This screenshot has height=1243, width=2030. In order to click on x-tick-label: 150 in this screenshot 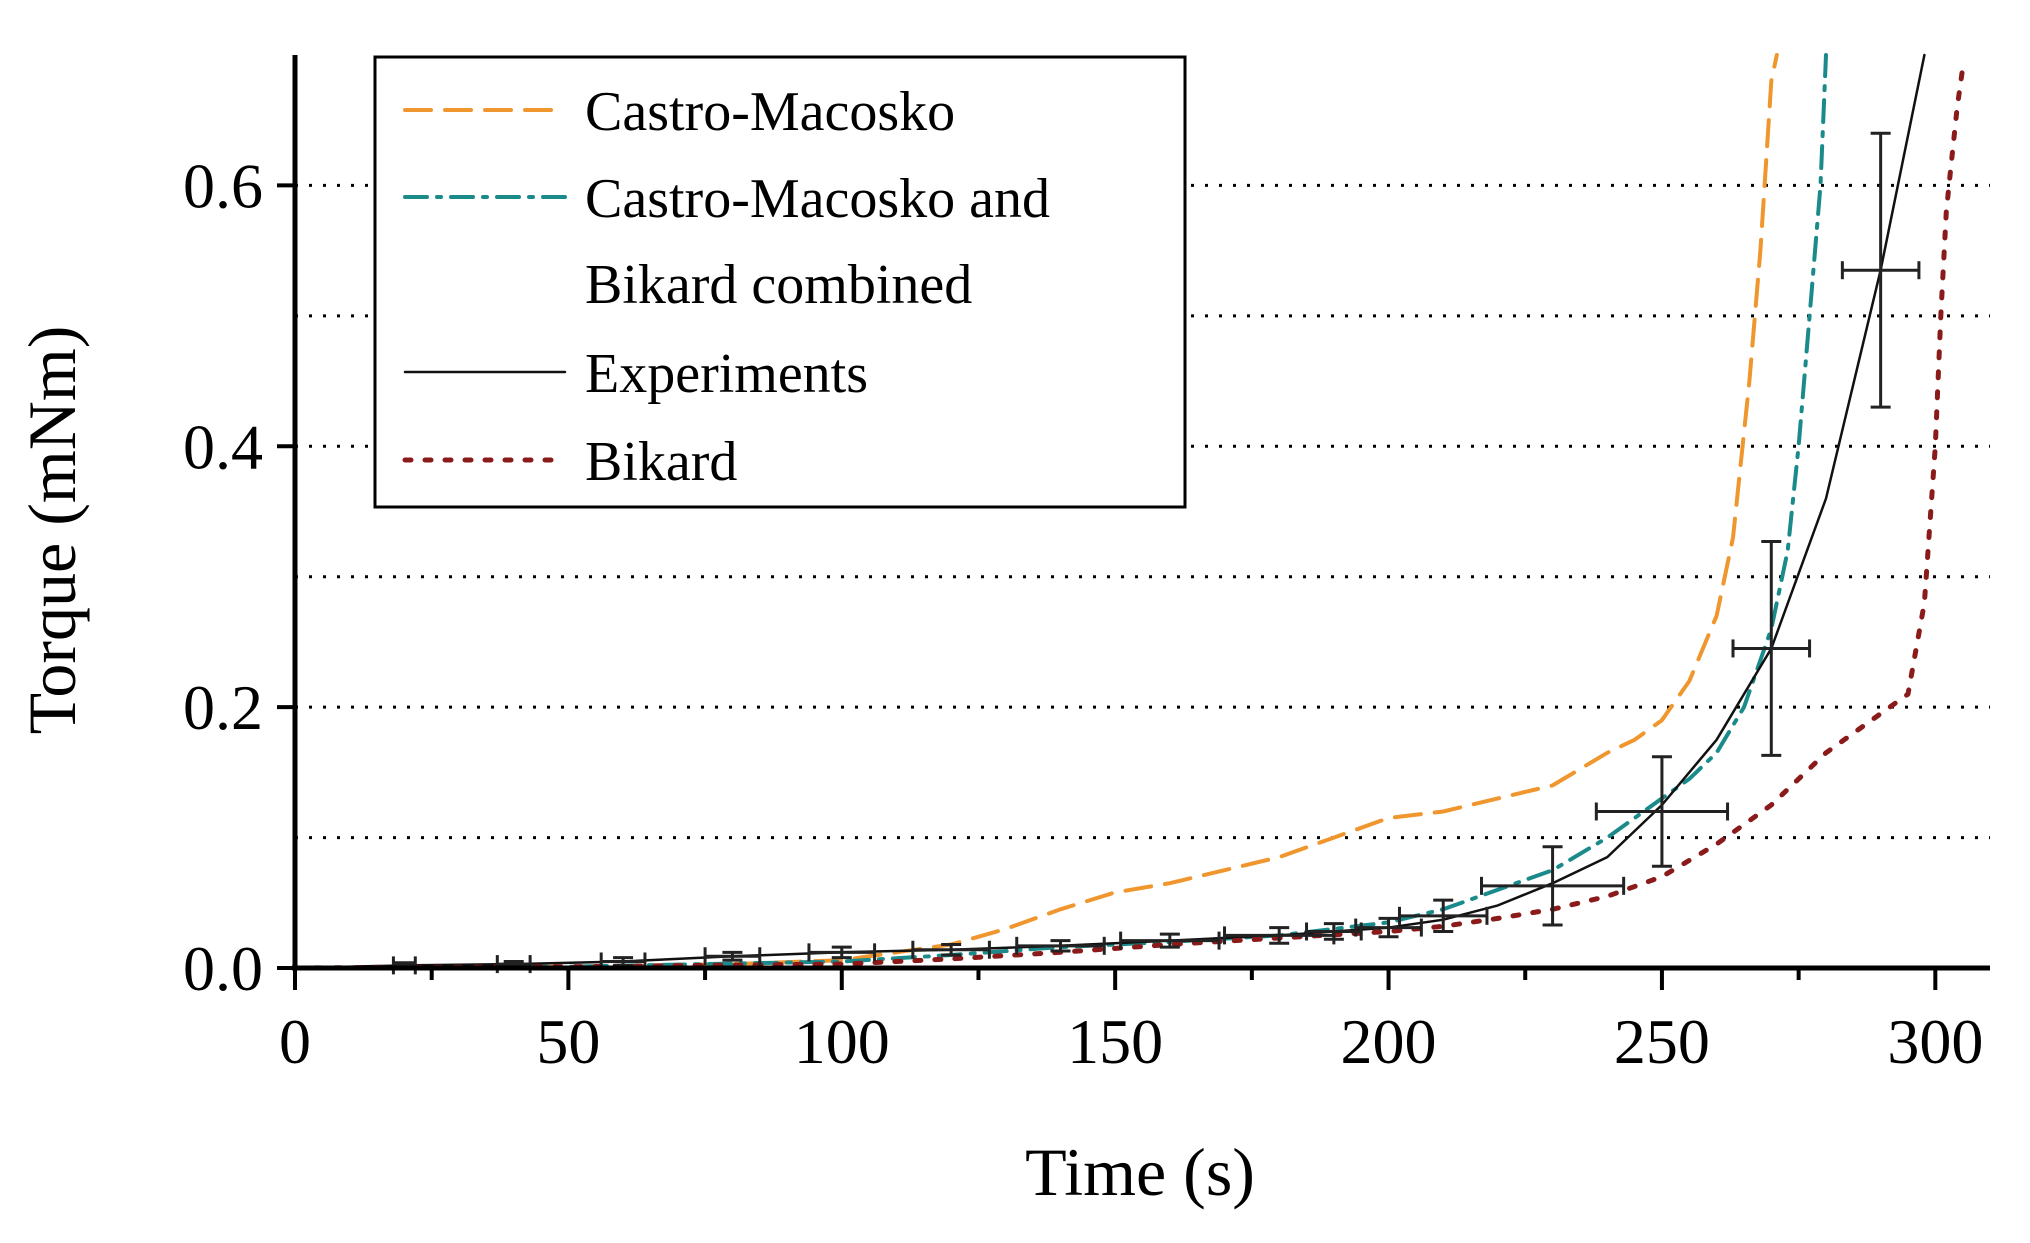, I will do `click(1115, 1041)`.